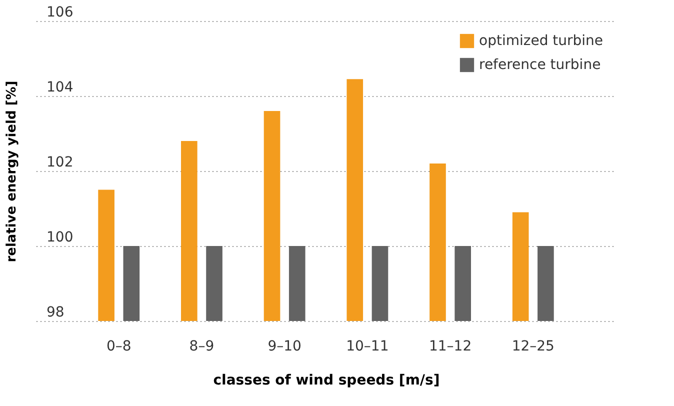  I want to click on x-tick-label: 0–8, so click(119, 346).